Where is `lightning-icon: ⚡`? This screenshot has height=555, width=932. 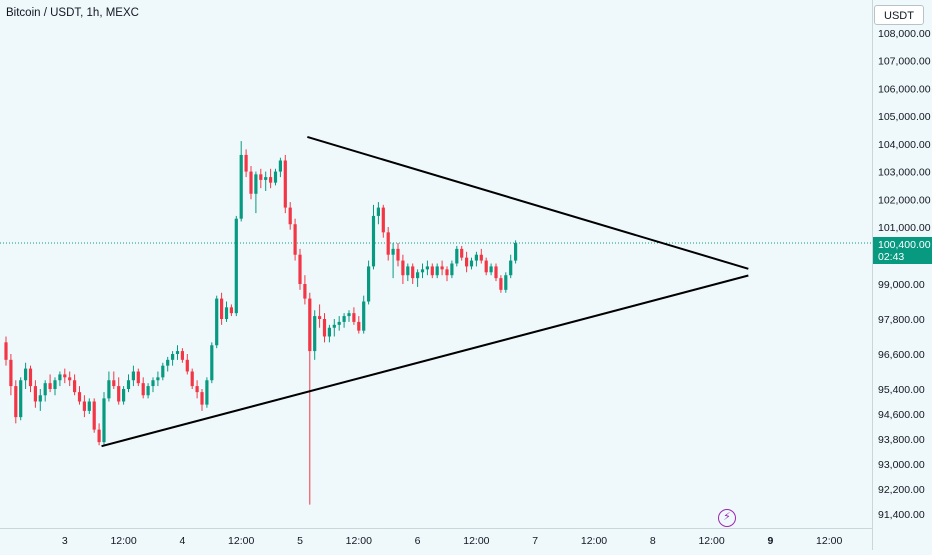
lightning-icon: ⚡ is located at coordinates (727, 518).